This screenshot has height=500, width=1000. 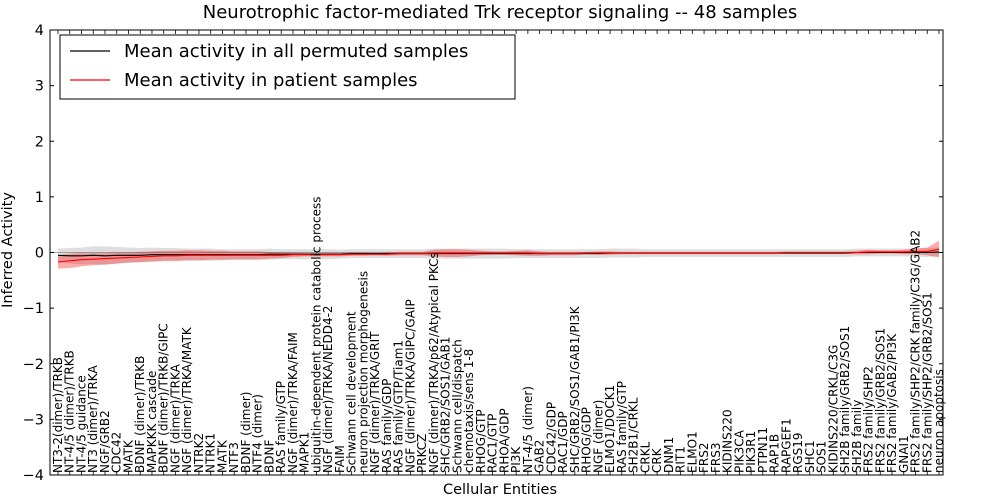 I want to click on x-category-label: BDNF, so click(x=269, y=456).